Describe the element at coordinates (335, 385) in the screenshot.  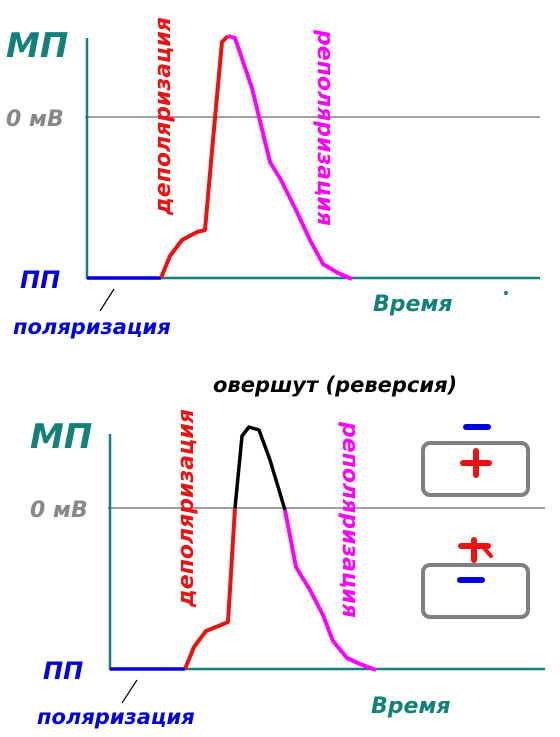
I see `overshoot-title: овершут (реверсия)` at that location.